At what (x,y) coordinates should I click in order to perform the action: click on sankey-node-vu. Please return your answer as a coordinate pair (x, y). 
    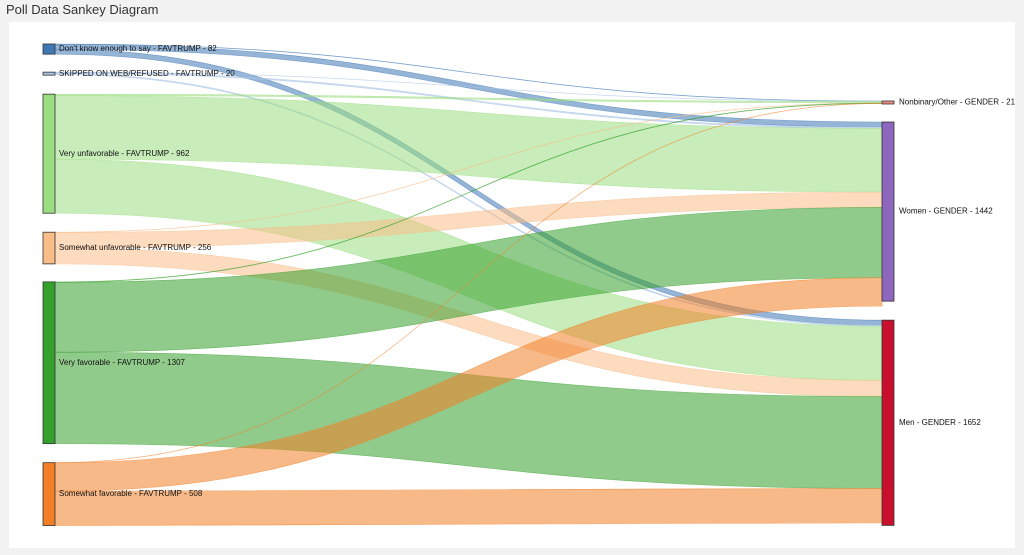
    Looking at the image, I should click on (49, 153).